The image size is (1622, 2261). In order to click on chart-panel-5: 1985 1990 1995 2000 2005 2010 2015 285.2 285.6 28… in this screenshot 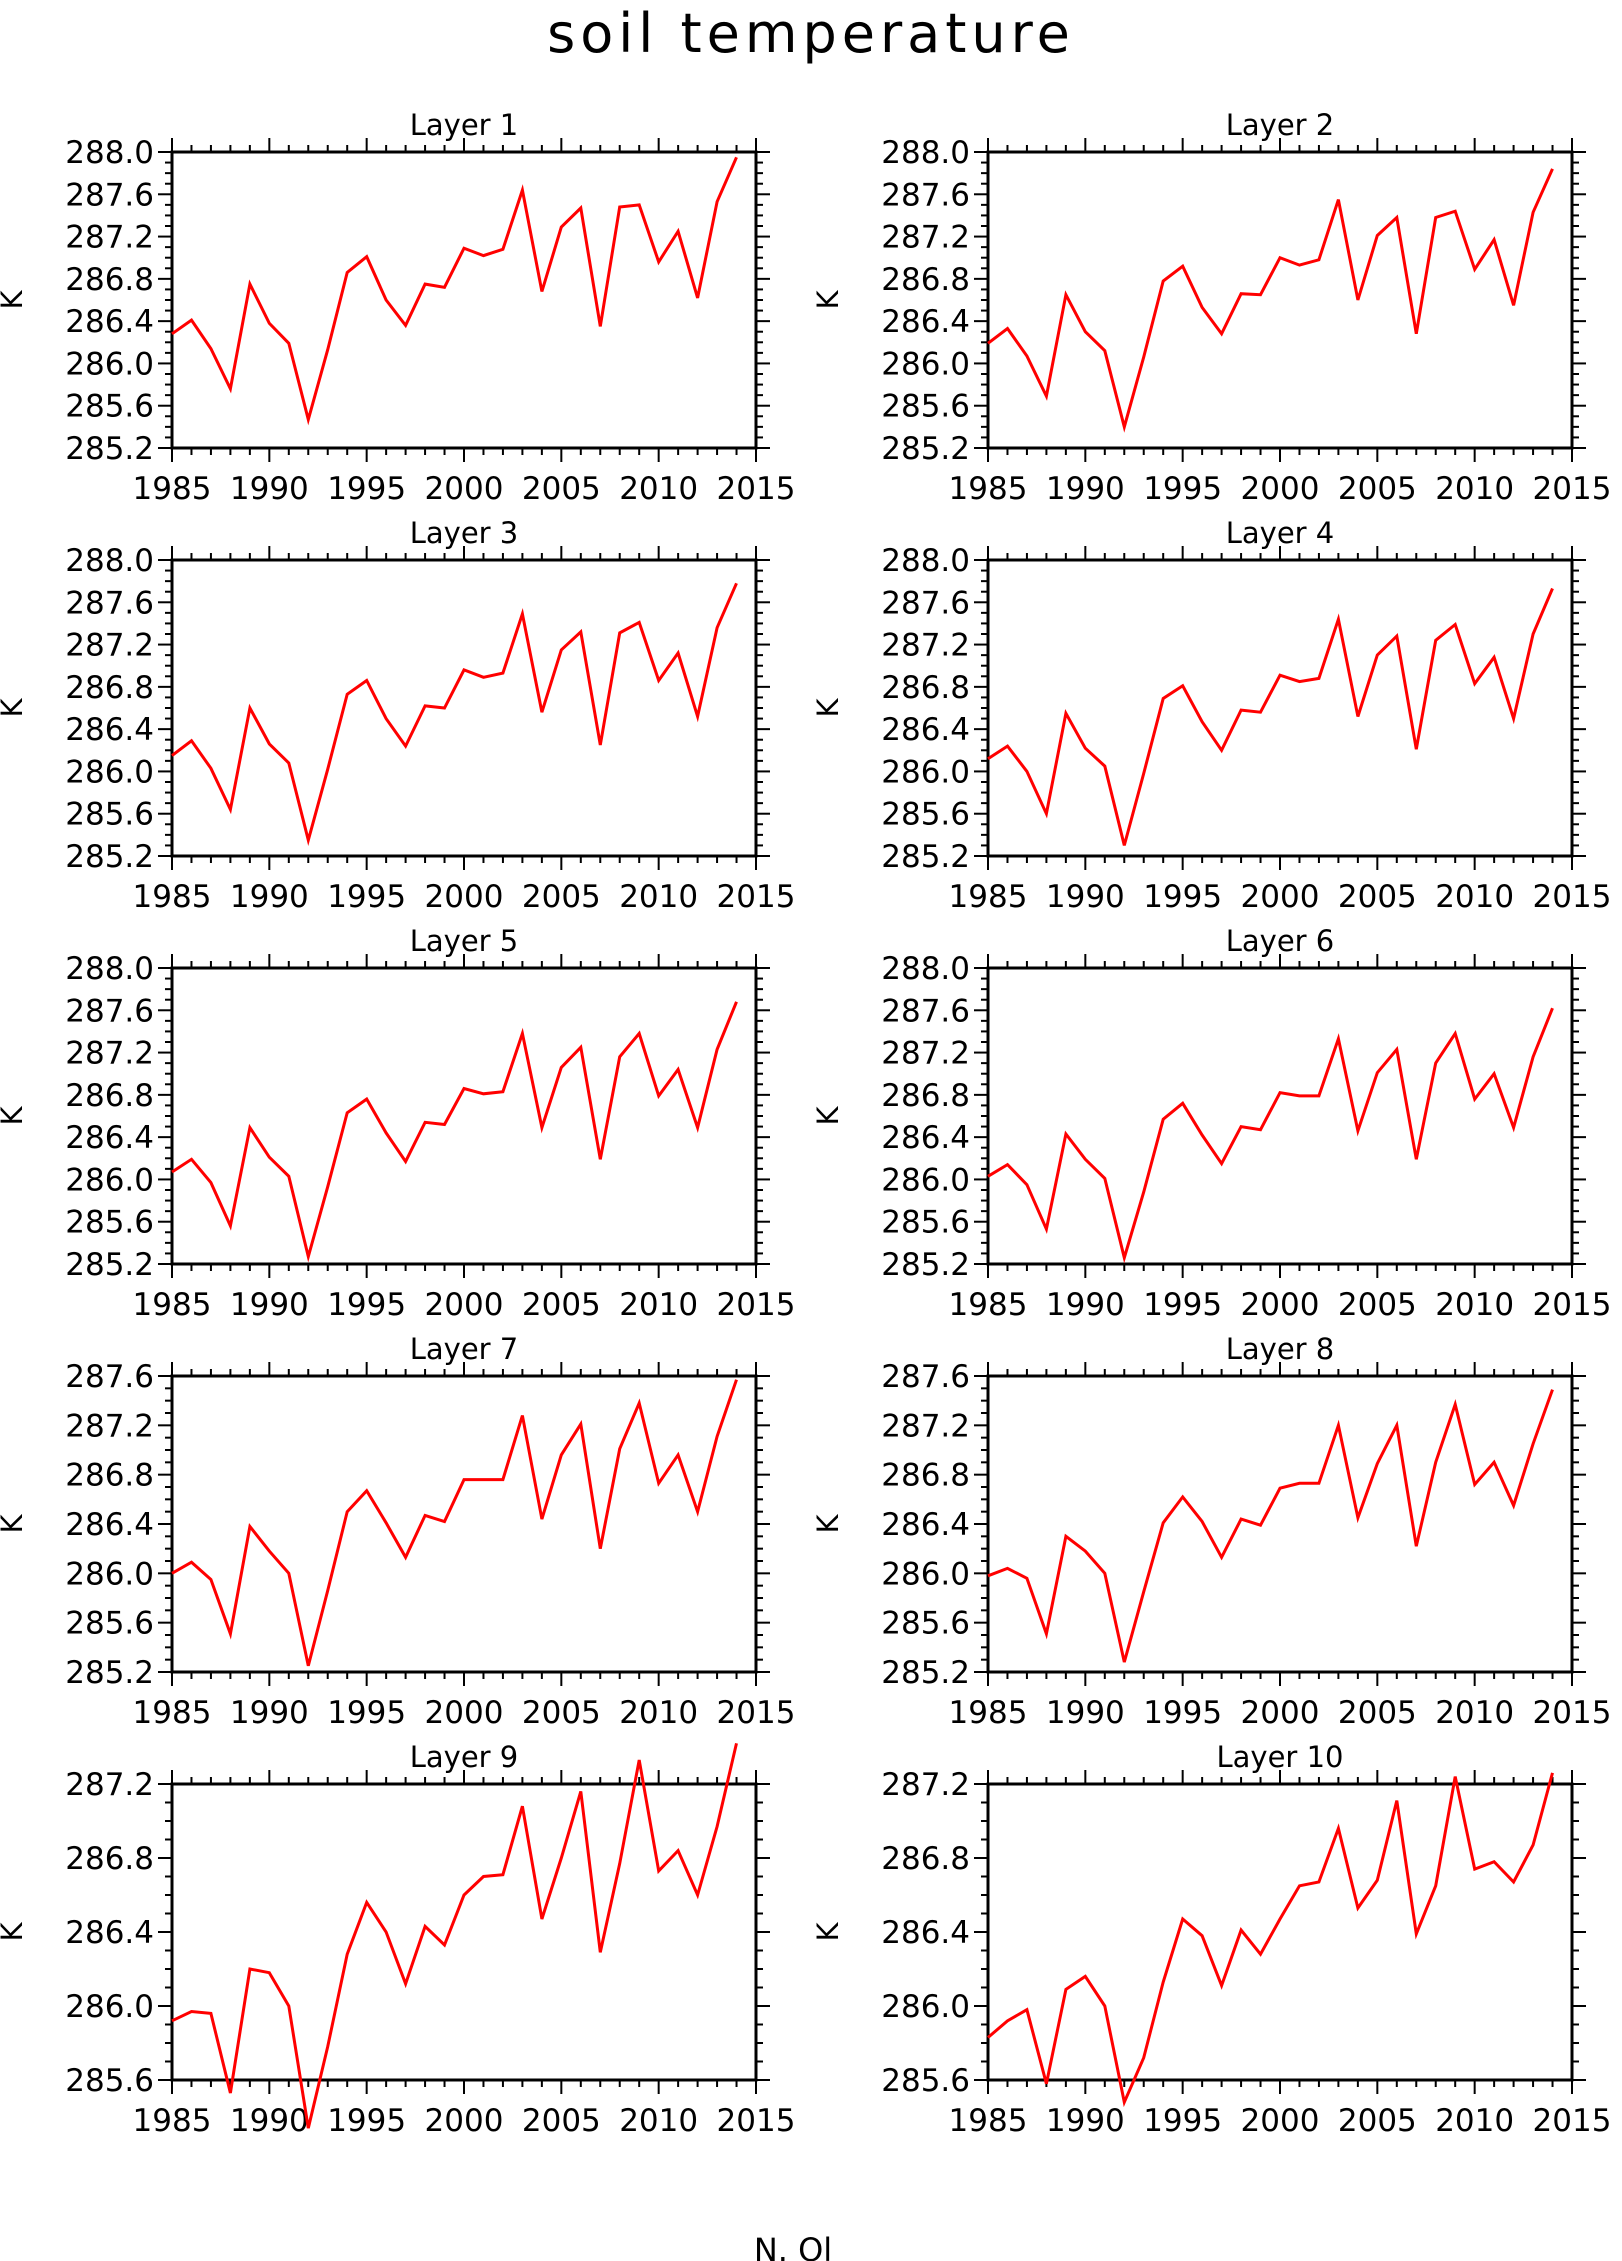, I will do `click(397, 1123)`.